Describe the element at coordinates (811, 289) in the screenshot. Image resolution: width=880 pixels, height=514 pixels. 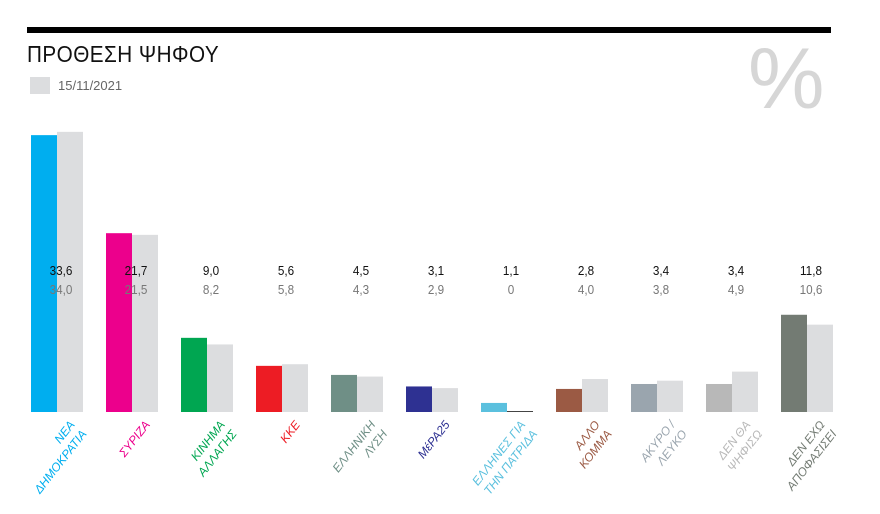
I see `value-label-comparison: 10,6` at that location.